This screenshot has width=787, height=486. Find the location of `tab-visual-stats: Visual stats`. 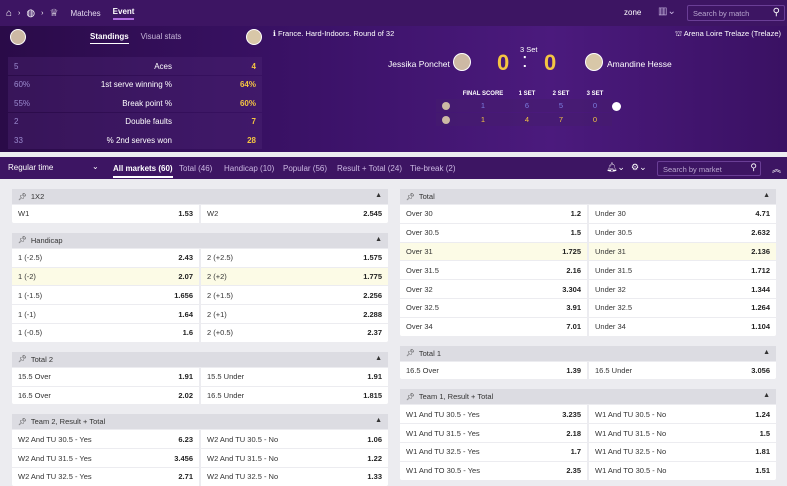

tab-visual-stats: Visual stats is located at coordinates (161, 36).